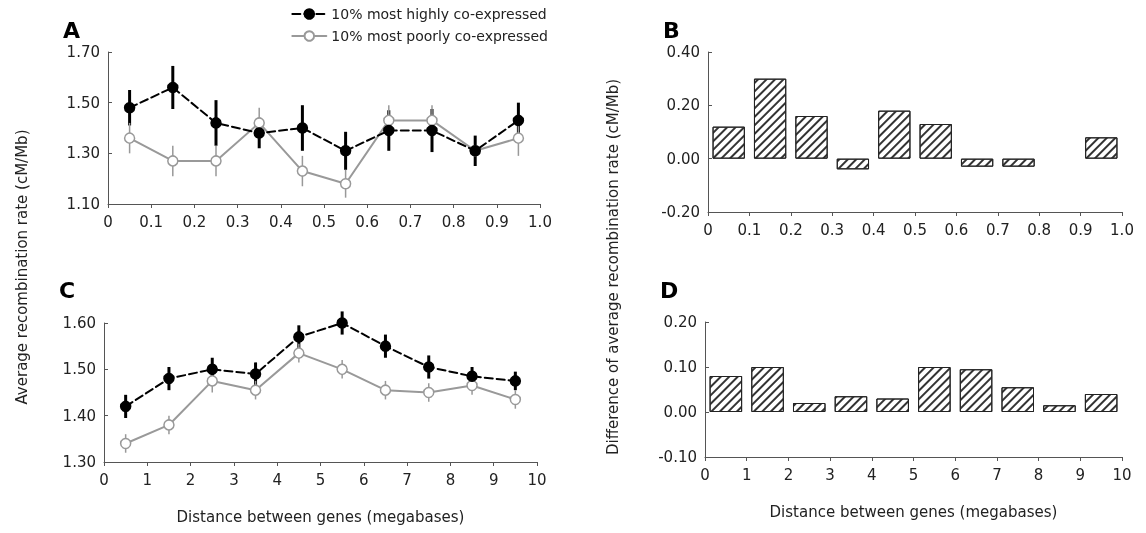 The image size is (1146, 533). I want to click on y-tick-label: 0.40, so click(683, 52).